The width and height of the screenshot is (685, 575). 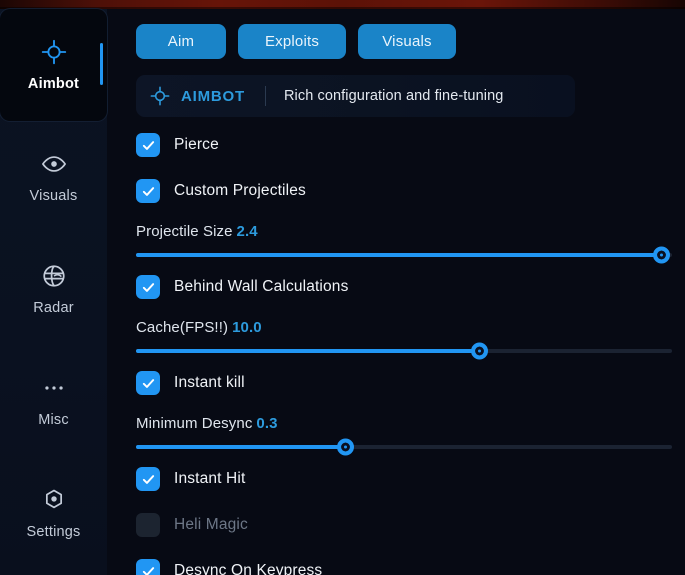 I want to click on radar-globe-icon, so click(x=54, y=276).